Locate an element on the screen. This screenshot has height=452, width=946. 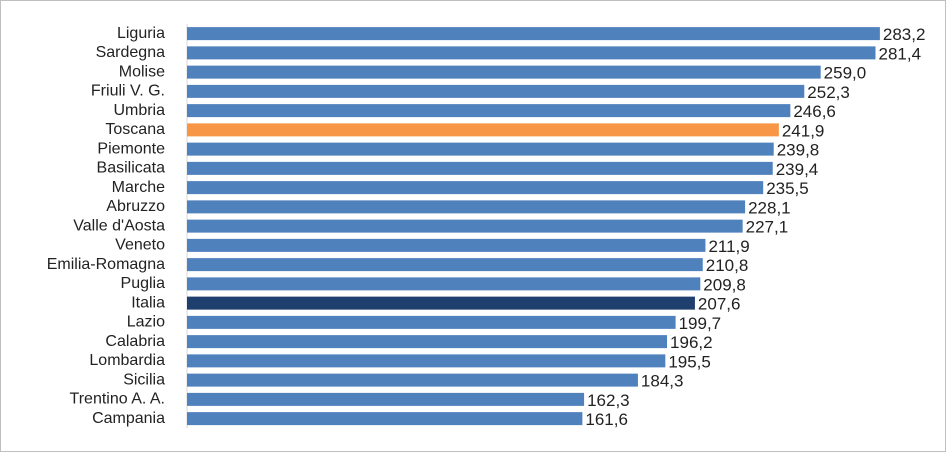
data-label: 235,5 is located at coordinates (787, 188).